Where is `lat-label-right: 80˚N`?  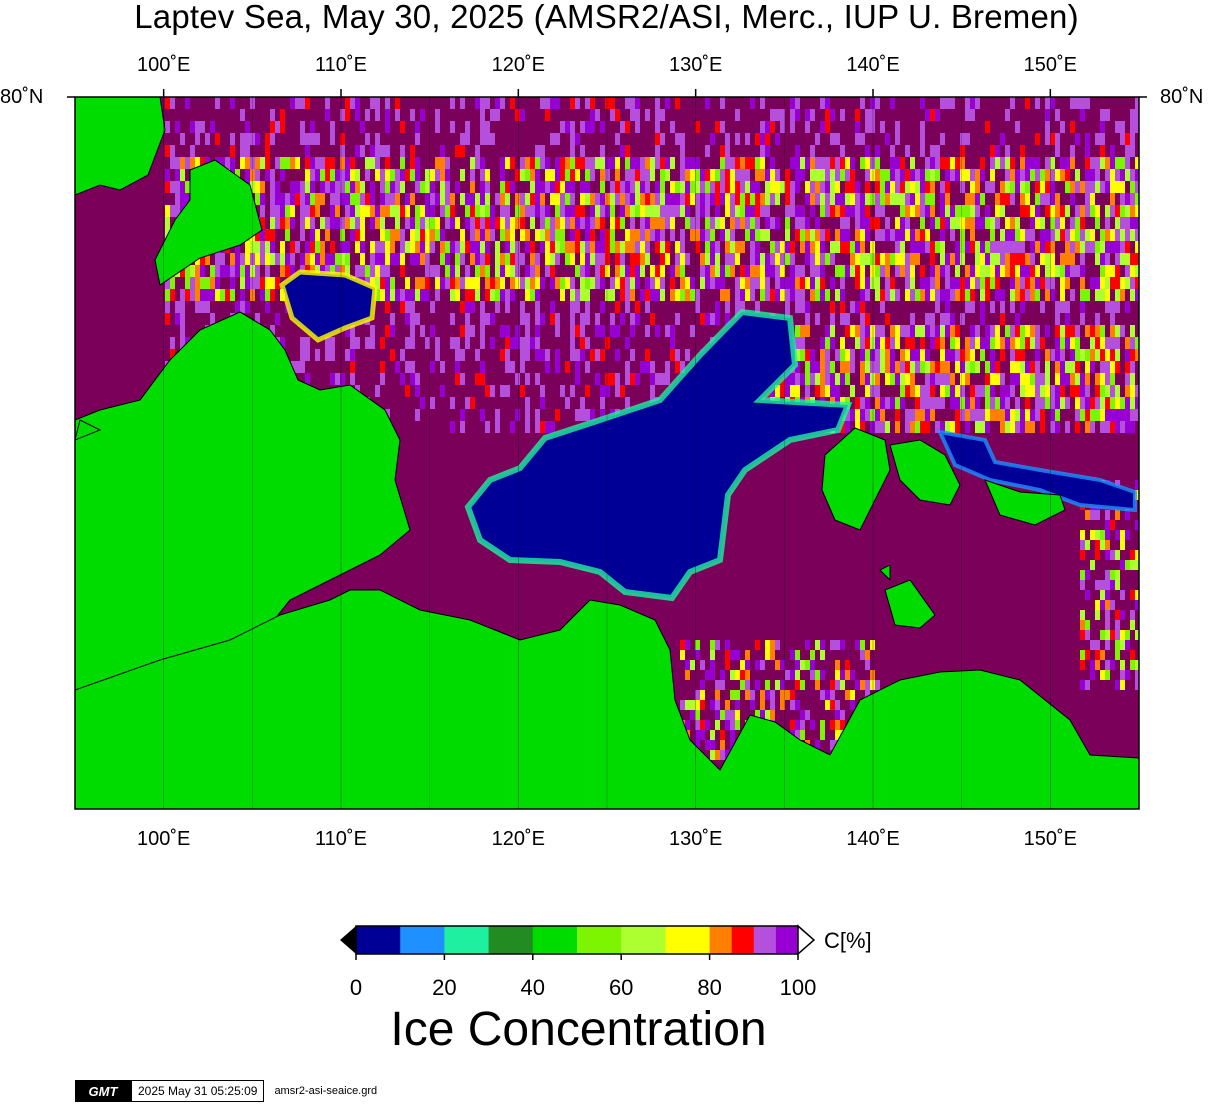 lat-label-right: 80˚N is located at coordinates (1182, 97).